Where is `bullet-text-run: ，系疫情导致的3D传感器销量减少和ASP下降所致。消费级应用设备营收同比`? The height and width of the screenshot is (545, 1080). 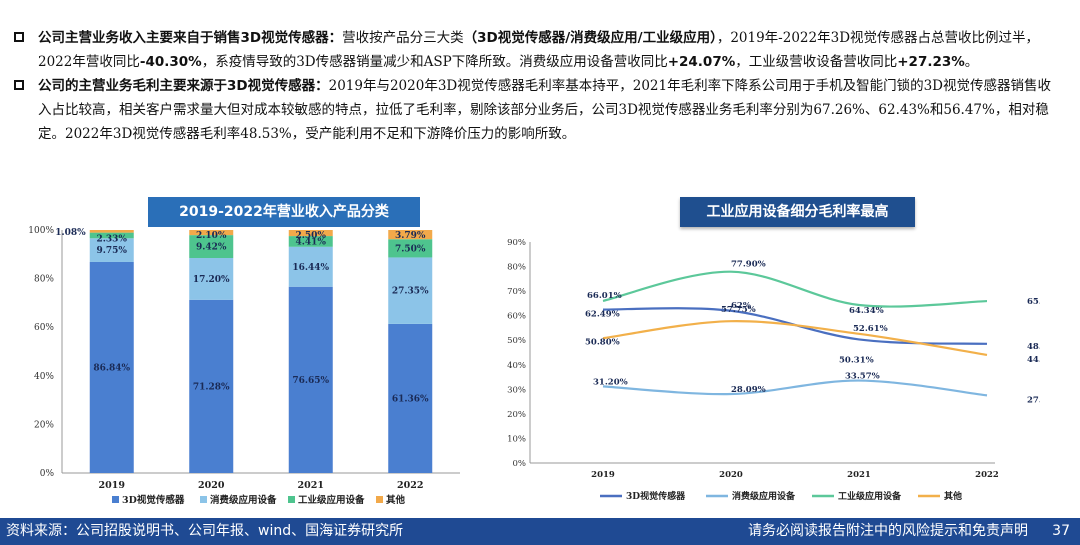 bullet-text-run: ，系疫情导致的3D传感器销量减少和ASP下降所致。消费级应用设备营收同比 is located at coordinates (434, 62).